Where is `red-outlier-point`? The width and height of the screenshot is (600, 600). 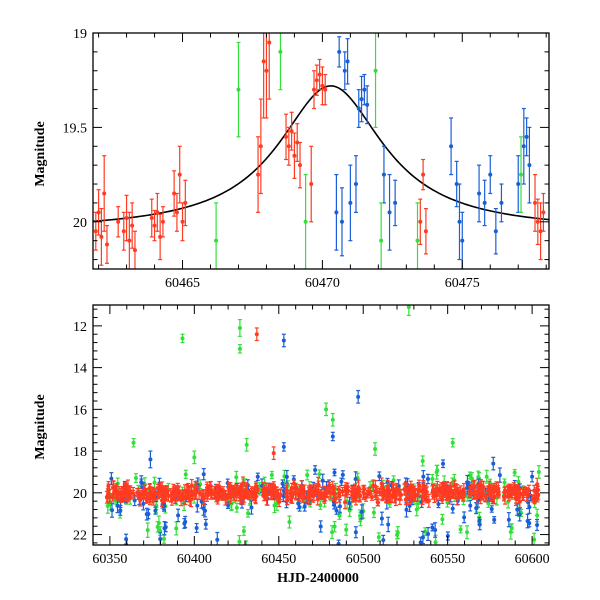 red-outlier-point is located at coordinates (256, 334).